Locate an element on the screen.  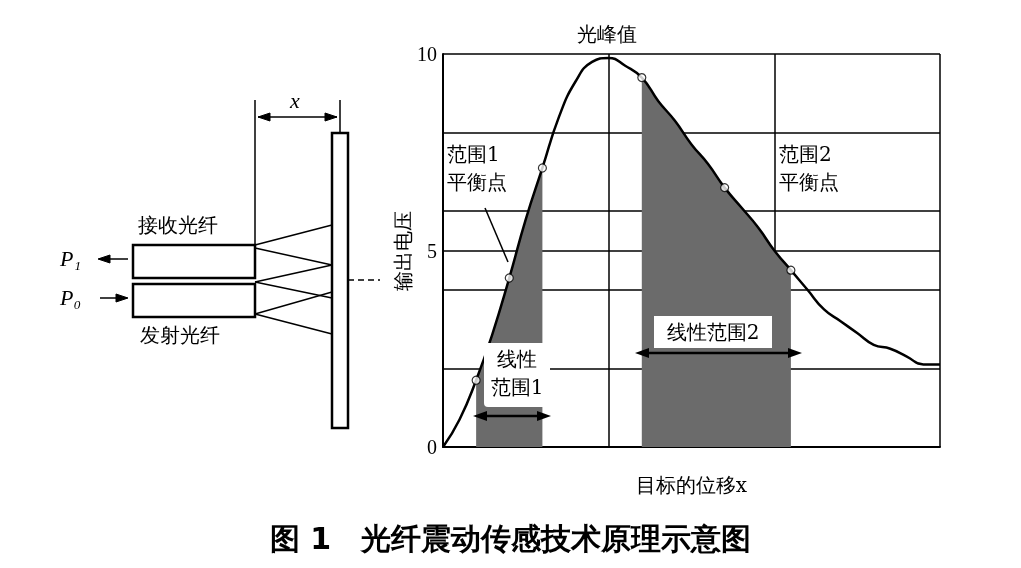
text: 图 1 光纤震动传感技术原理示意图 is located at coordinates (510, 538).